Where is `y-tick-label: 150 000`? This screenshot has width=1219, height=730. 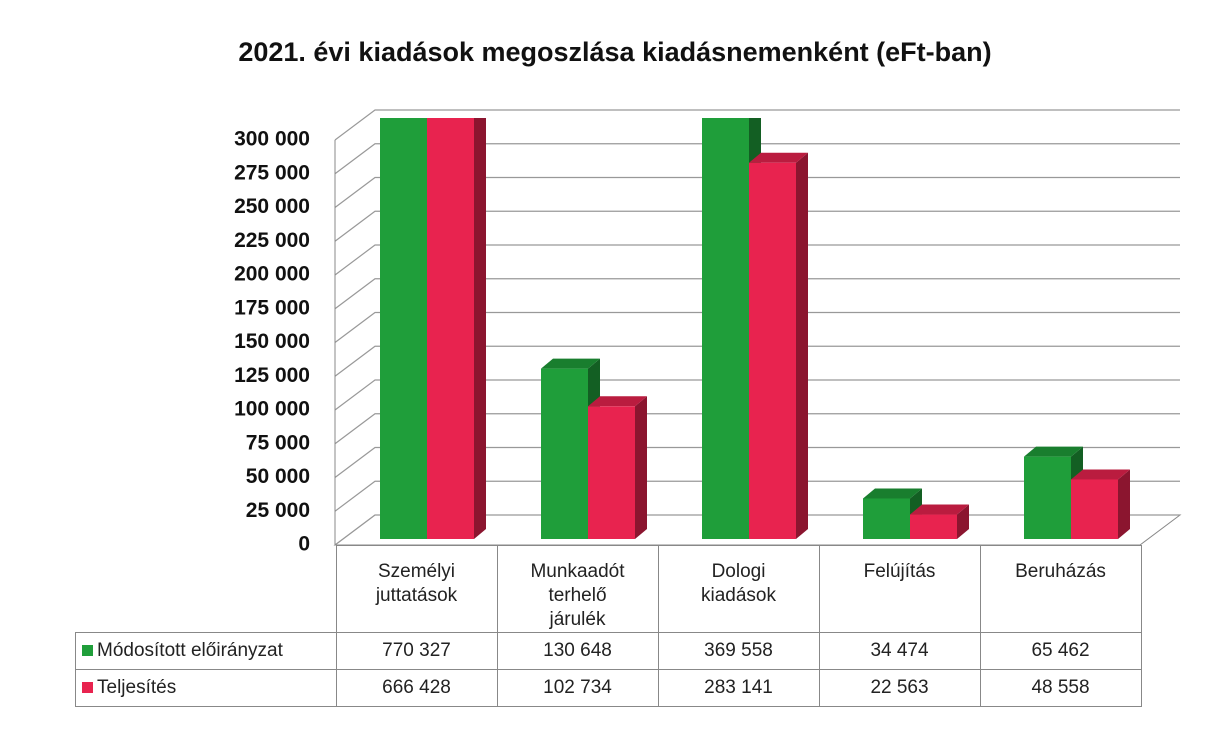 y-tick-label: 150 000 is located at coordinates (272, 341).